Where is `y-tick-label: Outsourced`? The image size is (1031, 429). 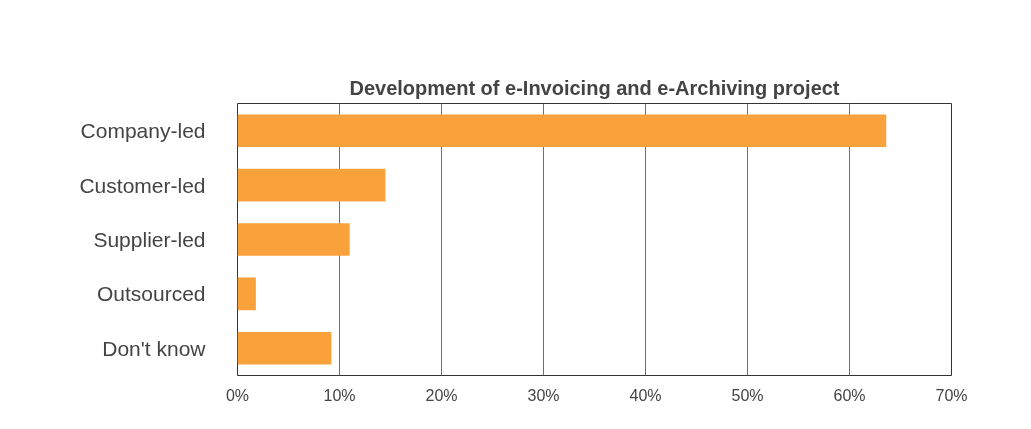
y-tick-label: Outsourced is located at coordinates (151, 294).